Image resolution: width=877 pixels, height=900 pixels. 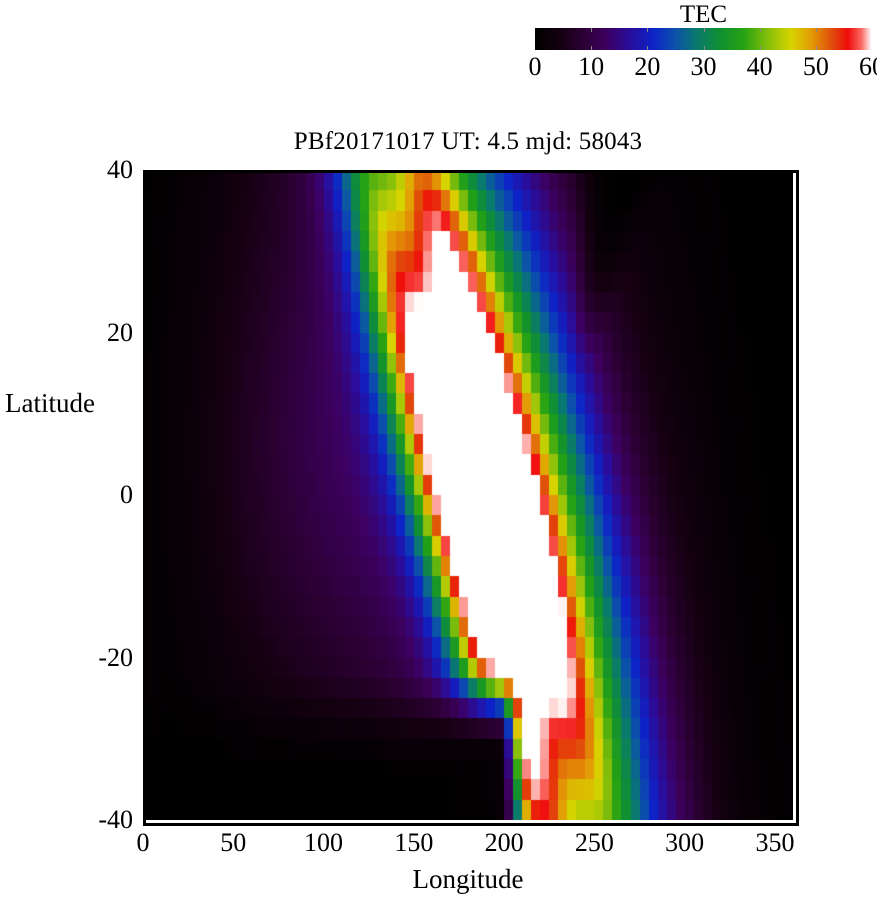 What do you see at coordinates (647, 66) in the screenshot?
I see `colorbar-tick-label: 20` at bounding box center [647, 66].